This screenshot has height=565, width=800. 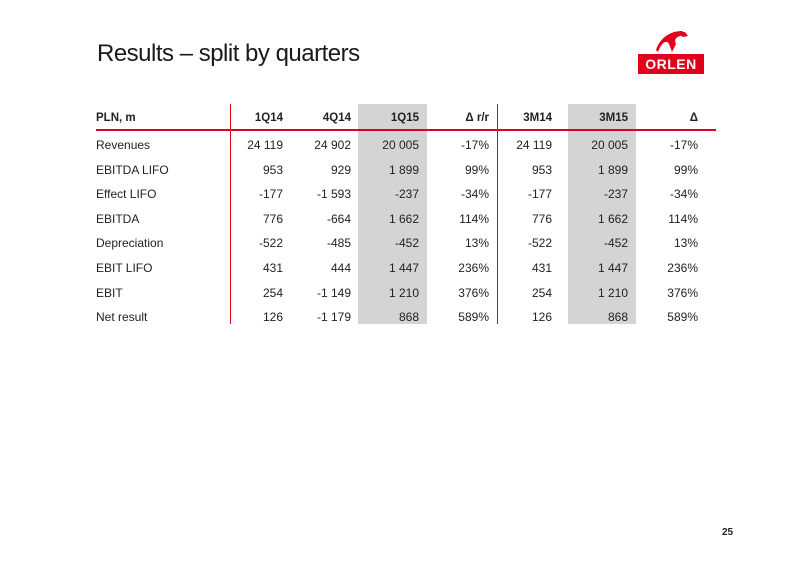 What do you see at coordinates (333, 292) in the screenshot?
I see `table-cell: -1 149` at bounding box center [333, 292].